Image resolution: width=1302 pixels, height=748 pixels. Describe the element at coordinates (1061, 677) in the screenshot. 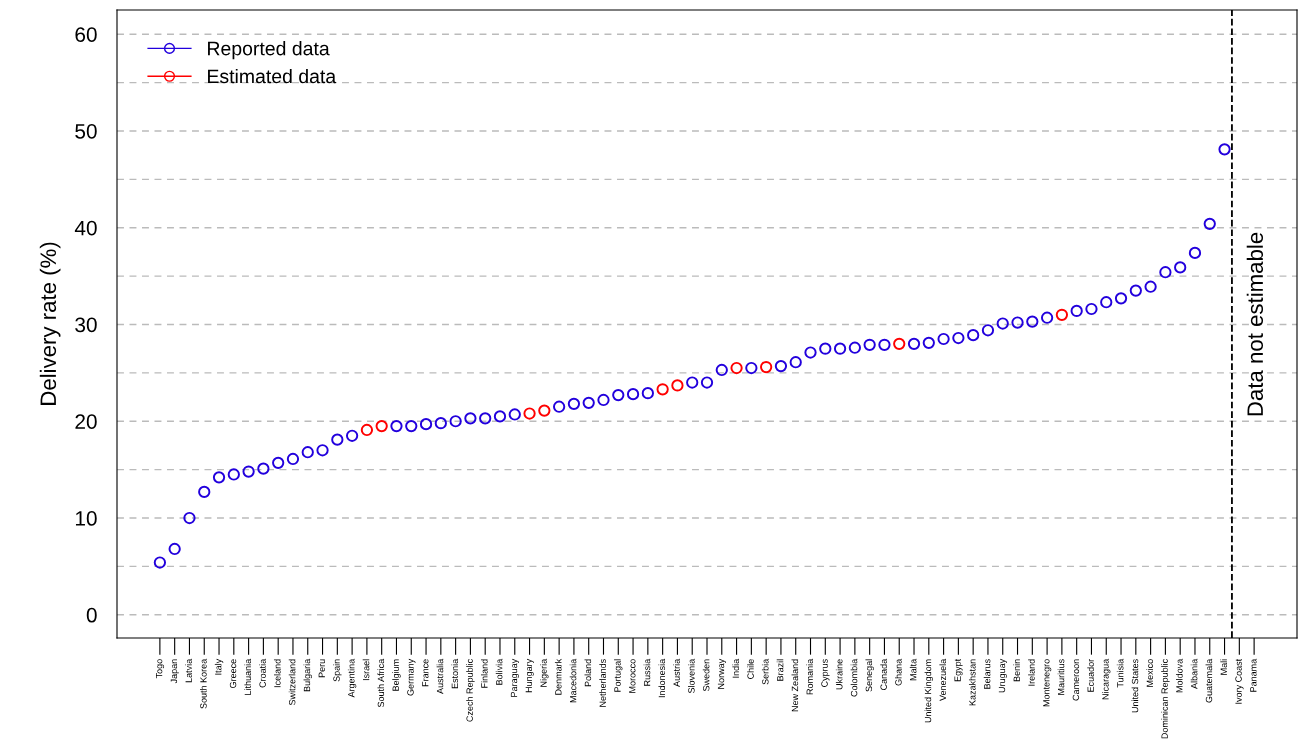

I see `x-tick-label: Mauritius` at that location.